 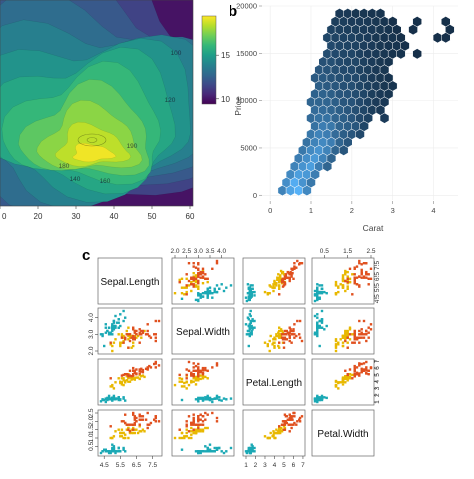 I want to click on panel-letter-c: c, so click(x=86, y=255).